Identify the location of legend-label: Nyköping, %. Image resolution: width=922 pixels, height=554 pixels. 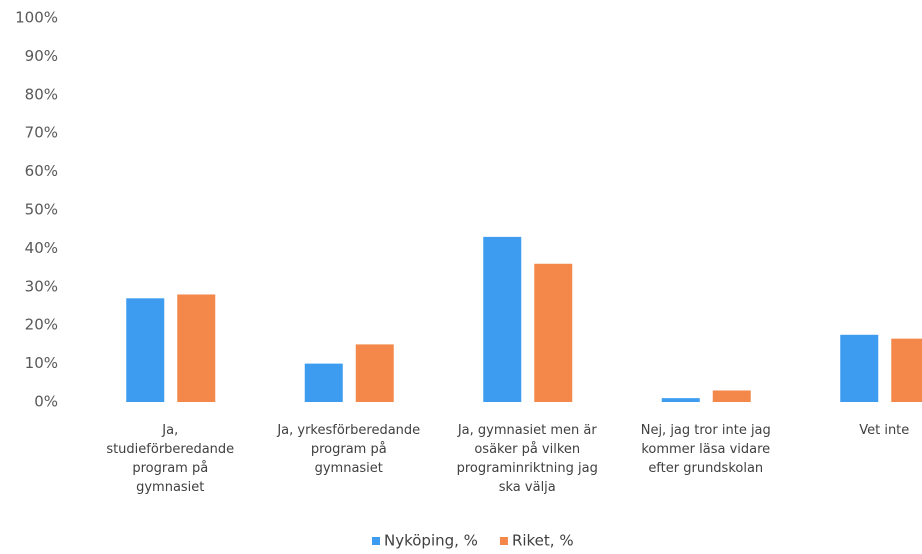
(431, 541).